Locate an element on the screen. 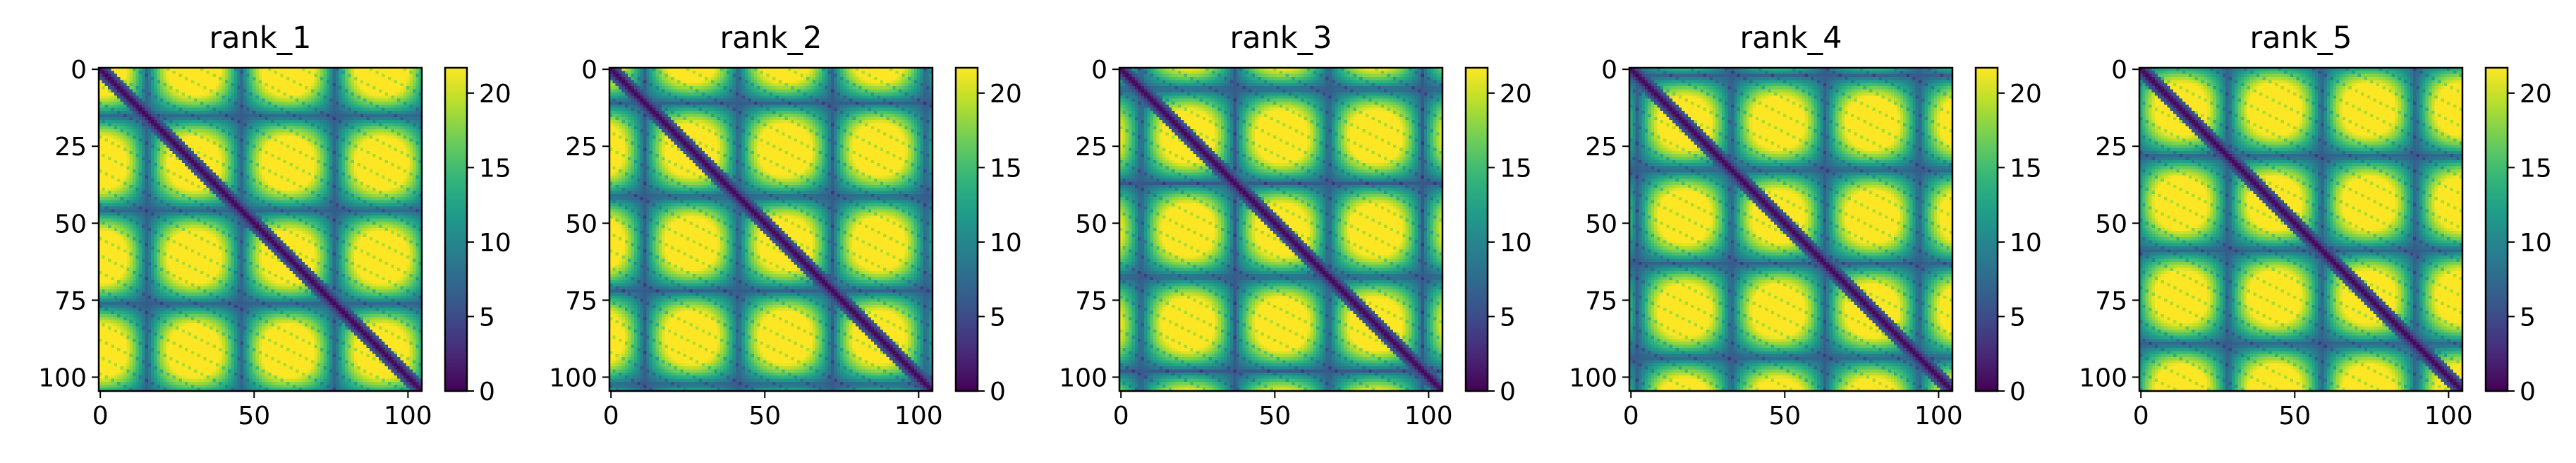 This screenshot has width=2576, height=463. panel-title: rank_3 is located at coordinates (1280, 38).